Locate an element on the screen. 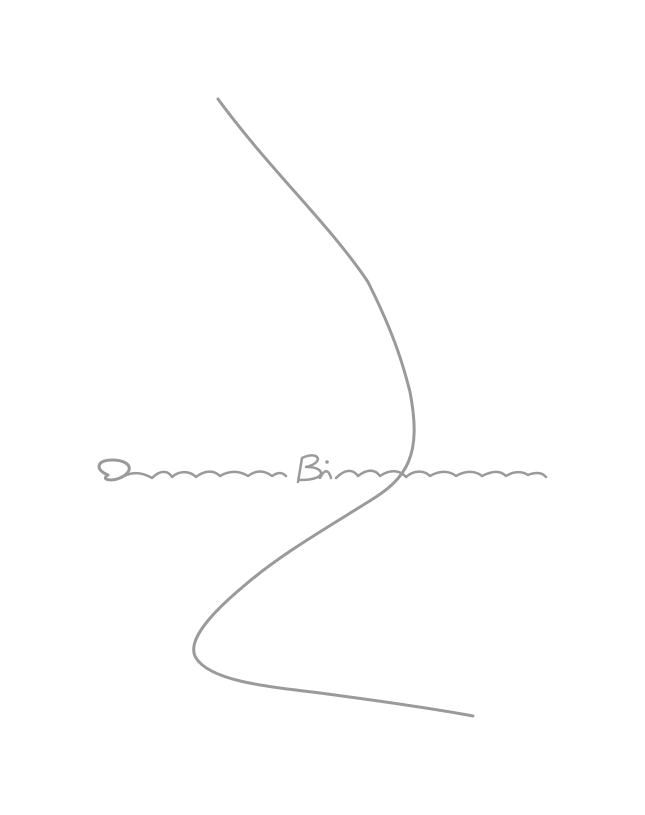 Image resolution: width=645 pixels, height=815 pixels. signature-name-strokes is located at coordinates (322, 469).